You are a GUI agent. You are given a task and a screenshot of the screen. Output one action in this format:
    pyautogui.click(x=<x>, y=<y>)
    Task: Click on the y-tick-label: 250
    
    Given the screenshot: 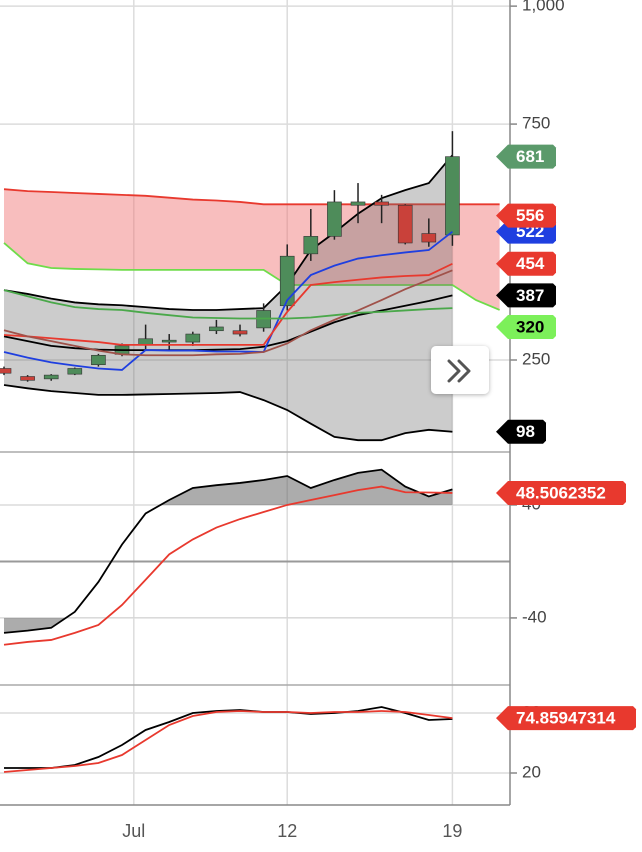 What is the action you would take?
    pyautogui.click(x=536, y=358)
    